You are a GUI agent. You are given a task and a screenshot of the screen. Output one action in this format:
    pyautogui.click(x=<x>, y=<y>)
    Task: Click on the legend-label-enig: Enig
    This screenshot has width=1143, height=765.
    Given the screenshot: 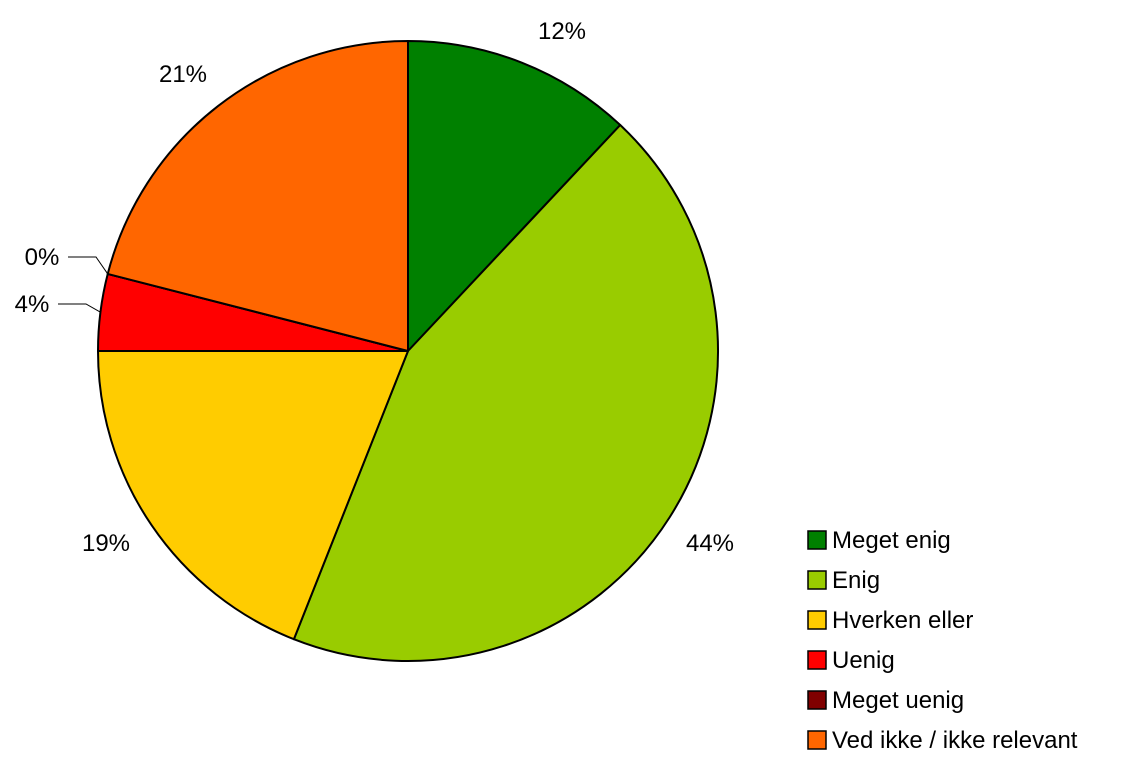 What is the action you would take?
    pyautogui.click(x=856, y=580)
    